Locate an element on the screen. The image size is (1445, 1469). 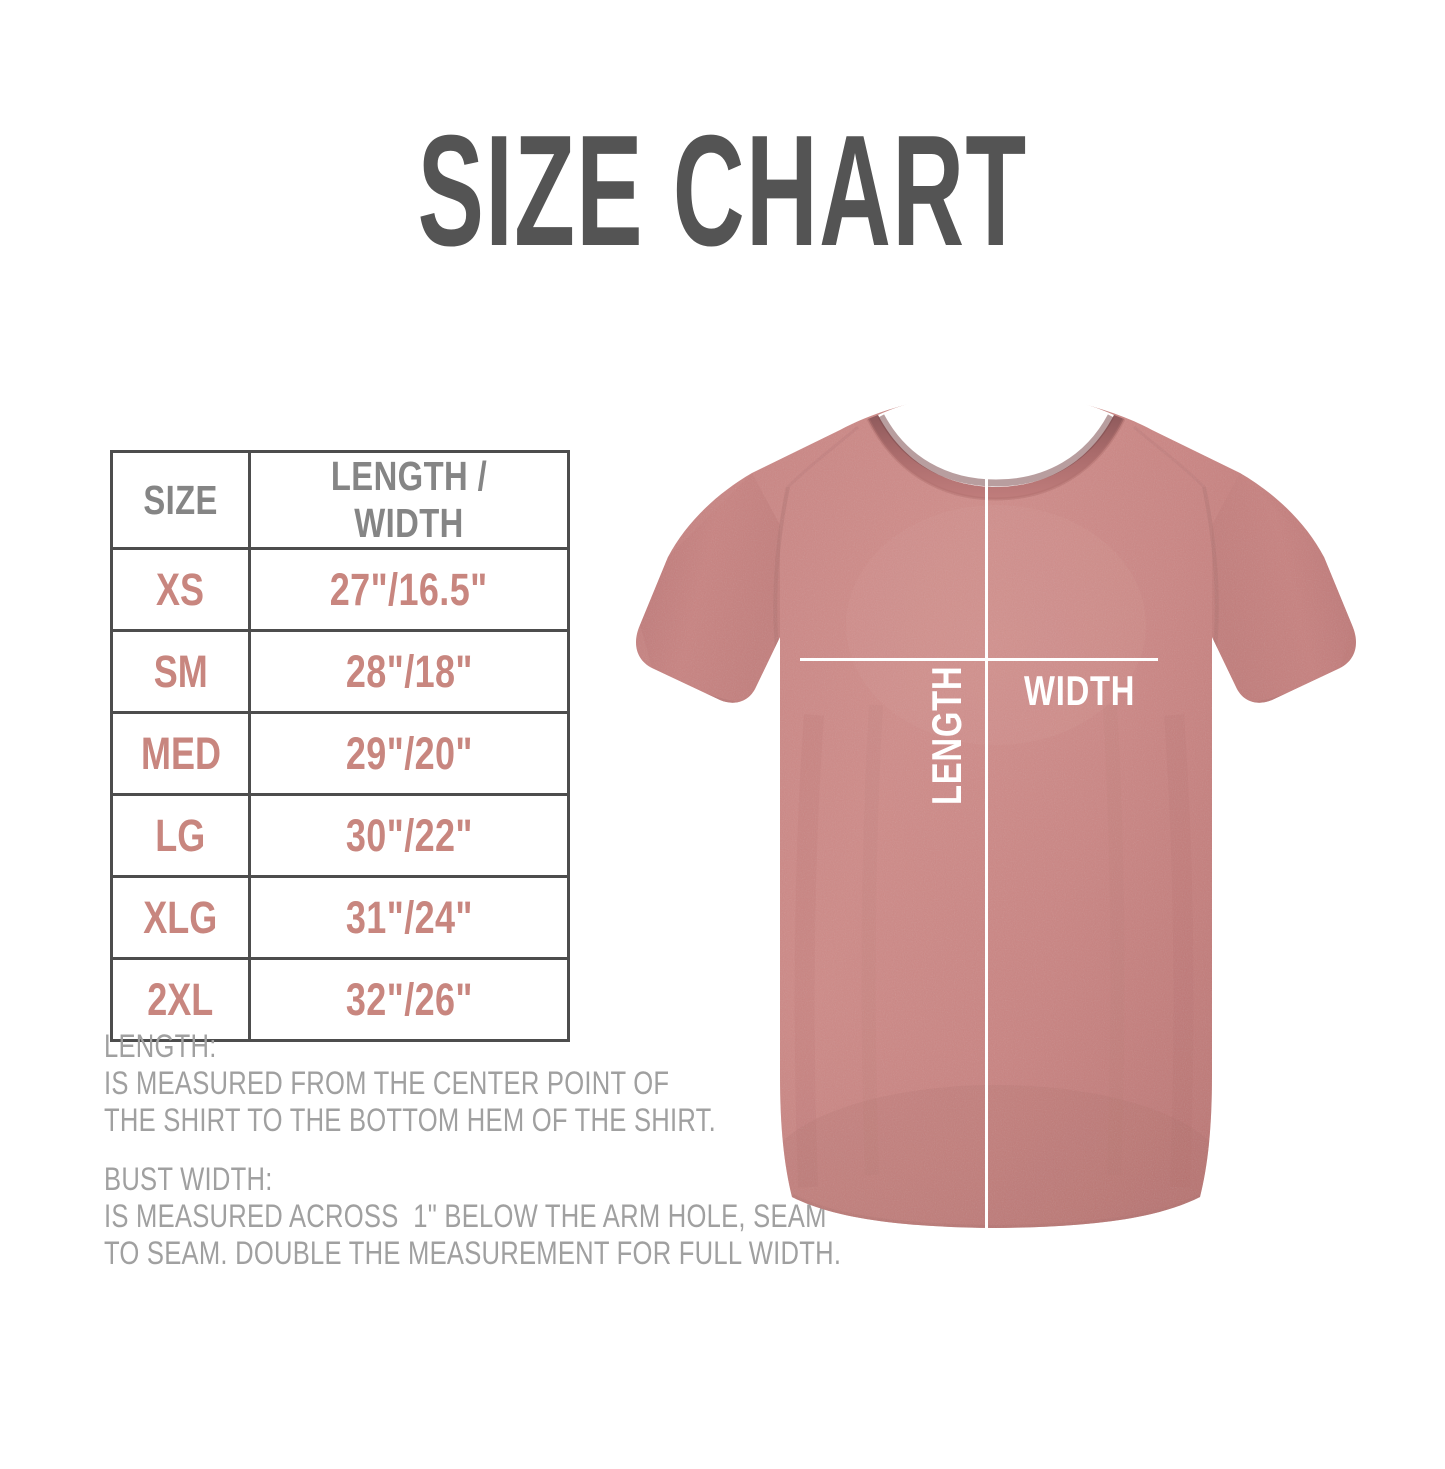
cell-measurement-label: 32"/26" is located at coordinates (409, 999).